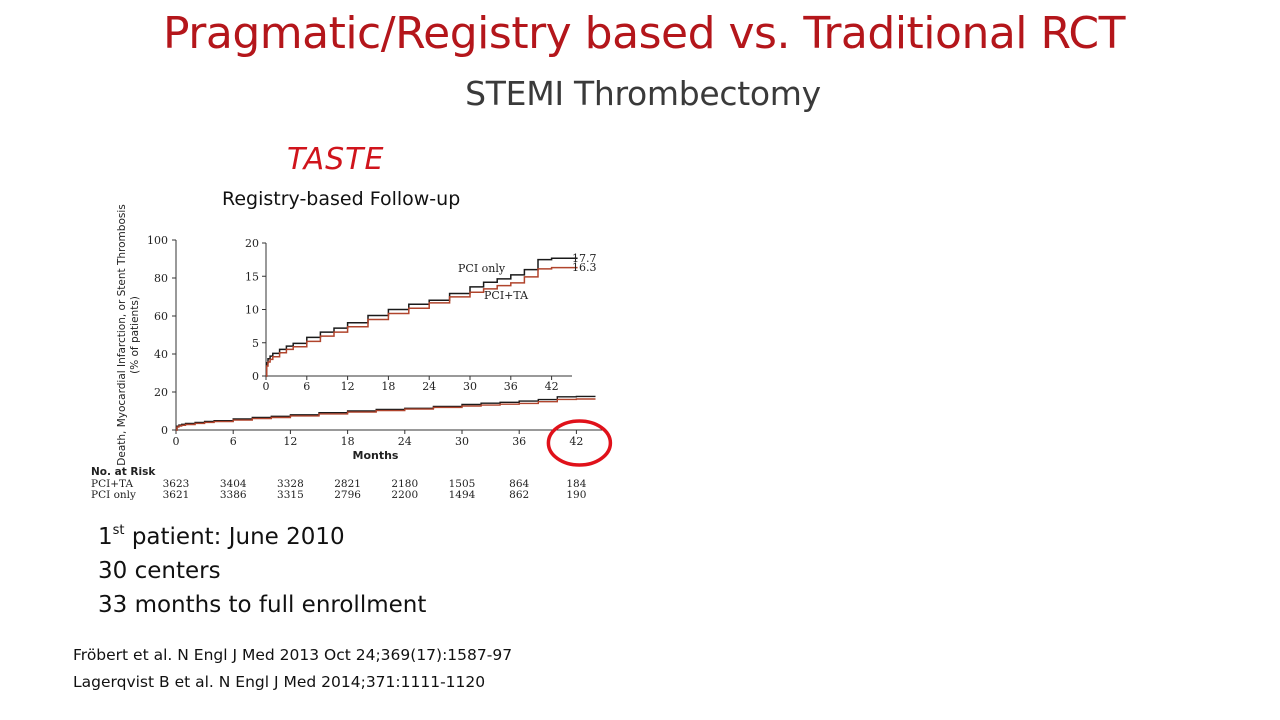 The height and width of the screenshot is (720, 1280). I want to click on main-x-tick-label: 24, so click(405, 441).